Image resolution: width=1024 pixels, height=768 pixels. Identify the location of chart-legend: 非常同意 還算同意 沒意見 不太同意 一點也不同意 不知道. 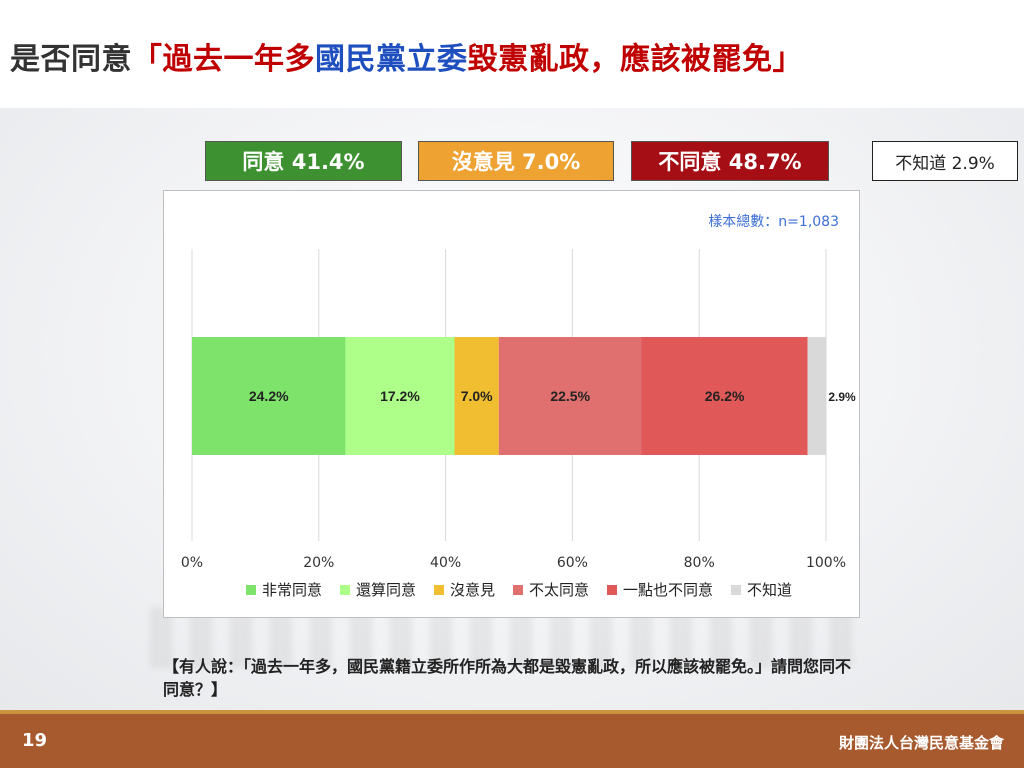
(519, 589).